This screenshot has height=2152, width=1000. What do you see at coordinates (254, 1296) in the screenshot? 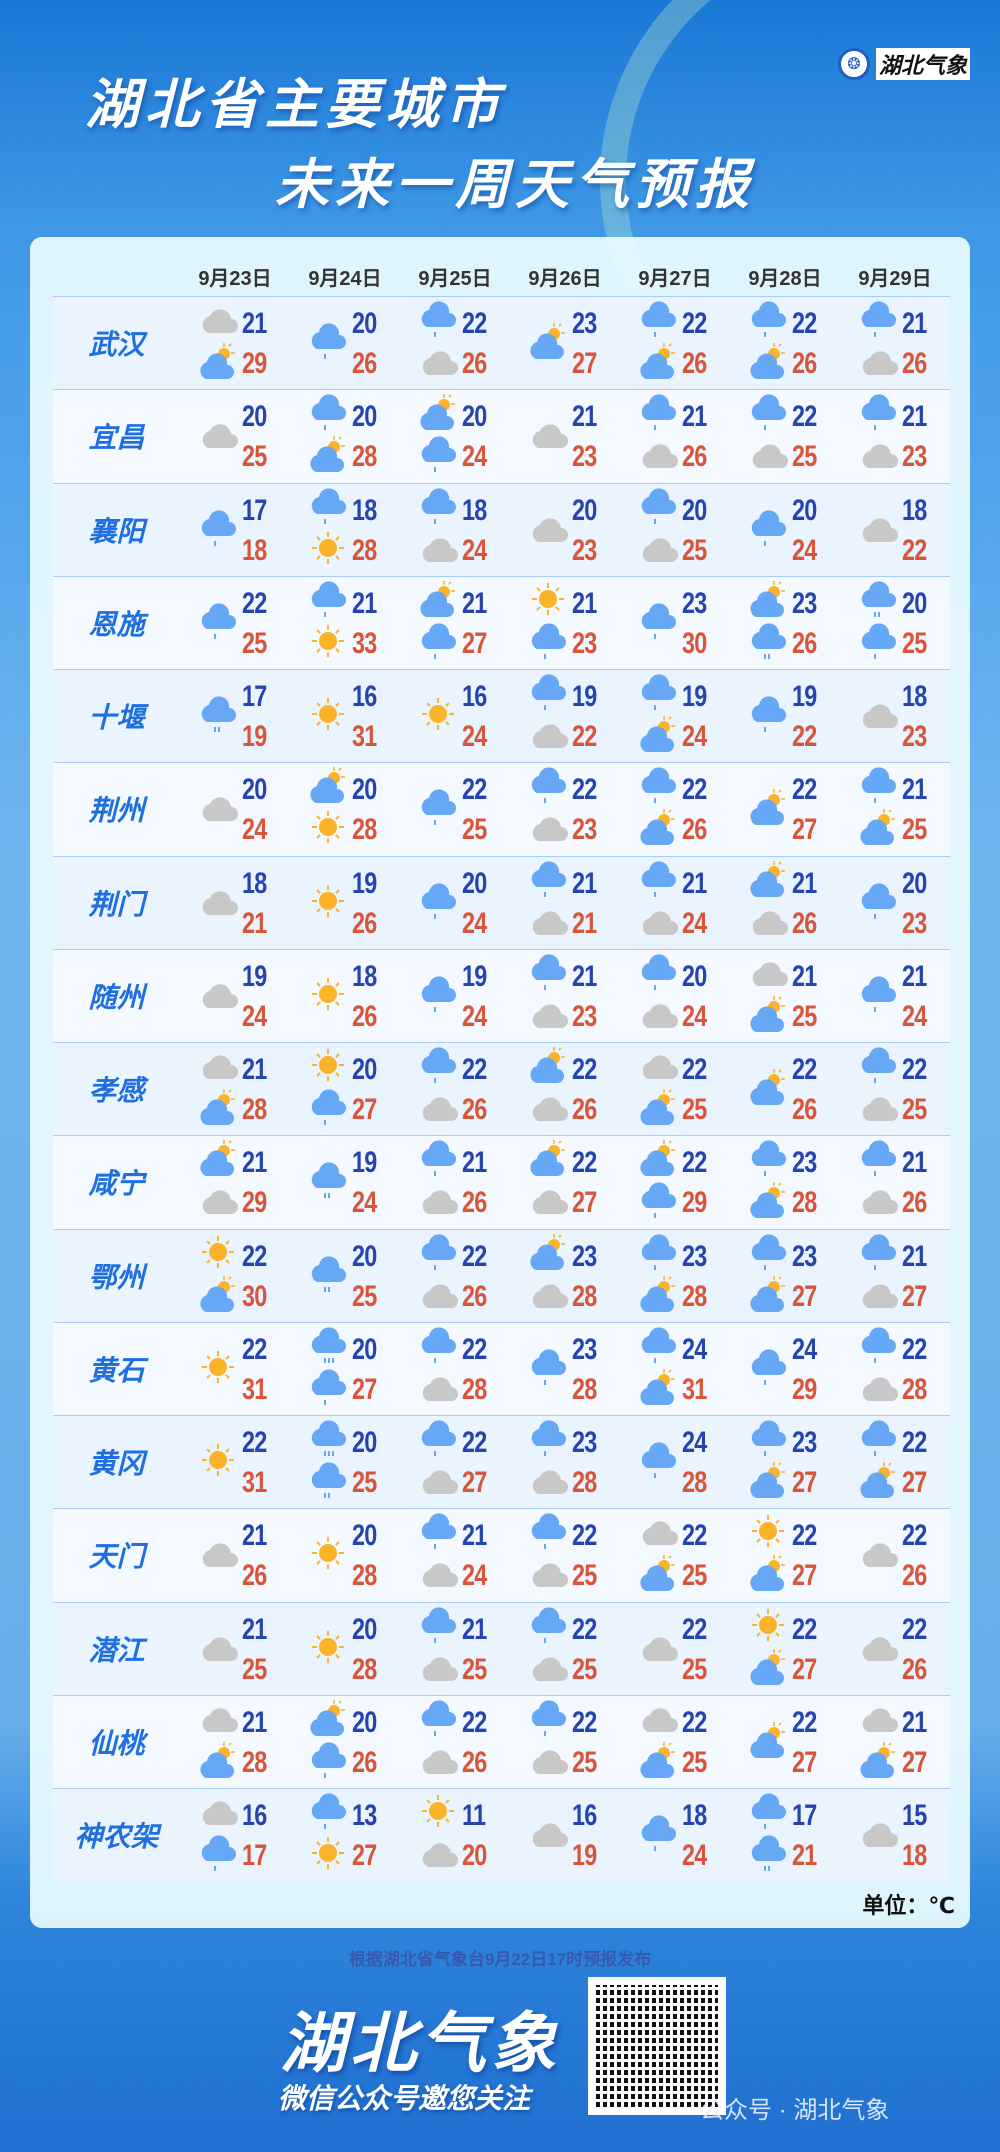
I see `high-temp: 30` at bounding box center [254, 1296].